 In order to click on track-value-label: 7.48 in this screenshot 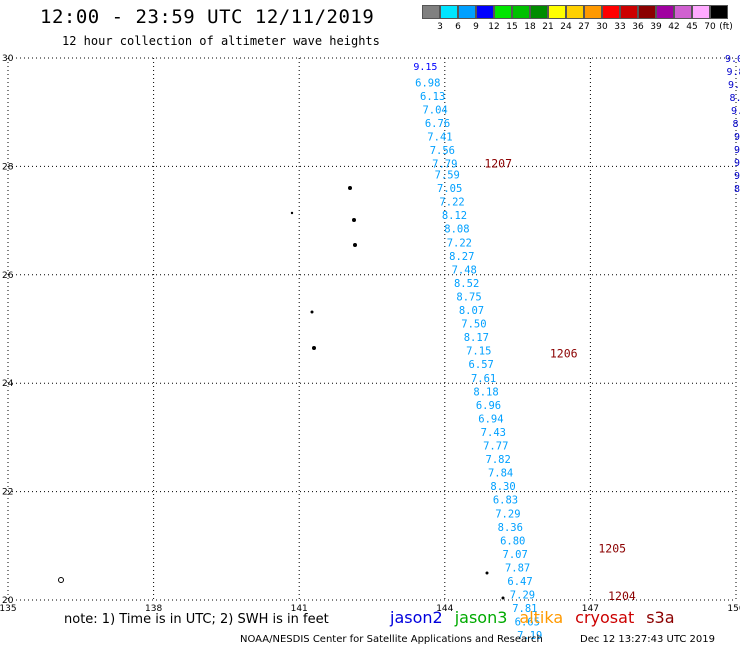, I will do `click(464, 270)`.